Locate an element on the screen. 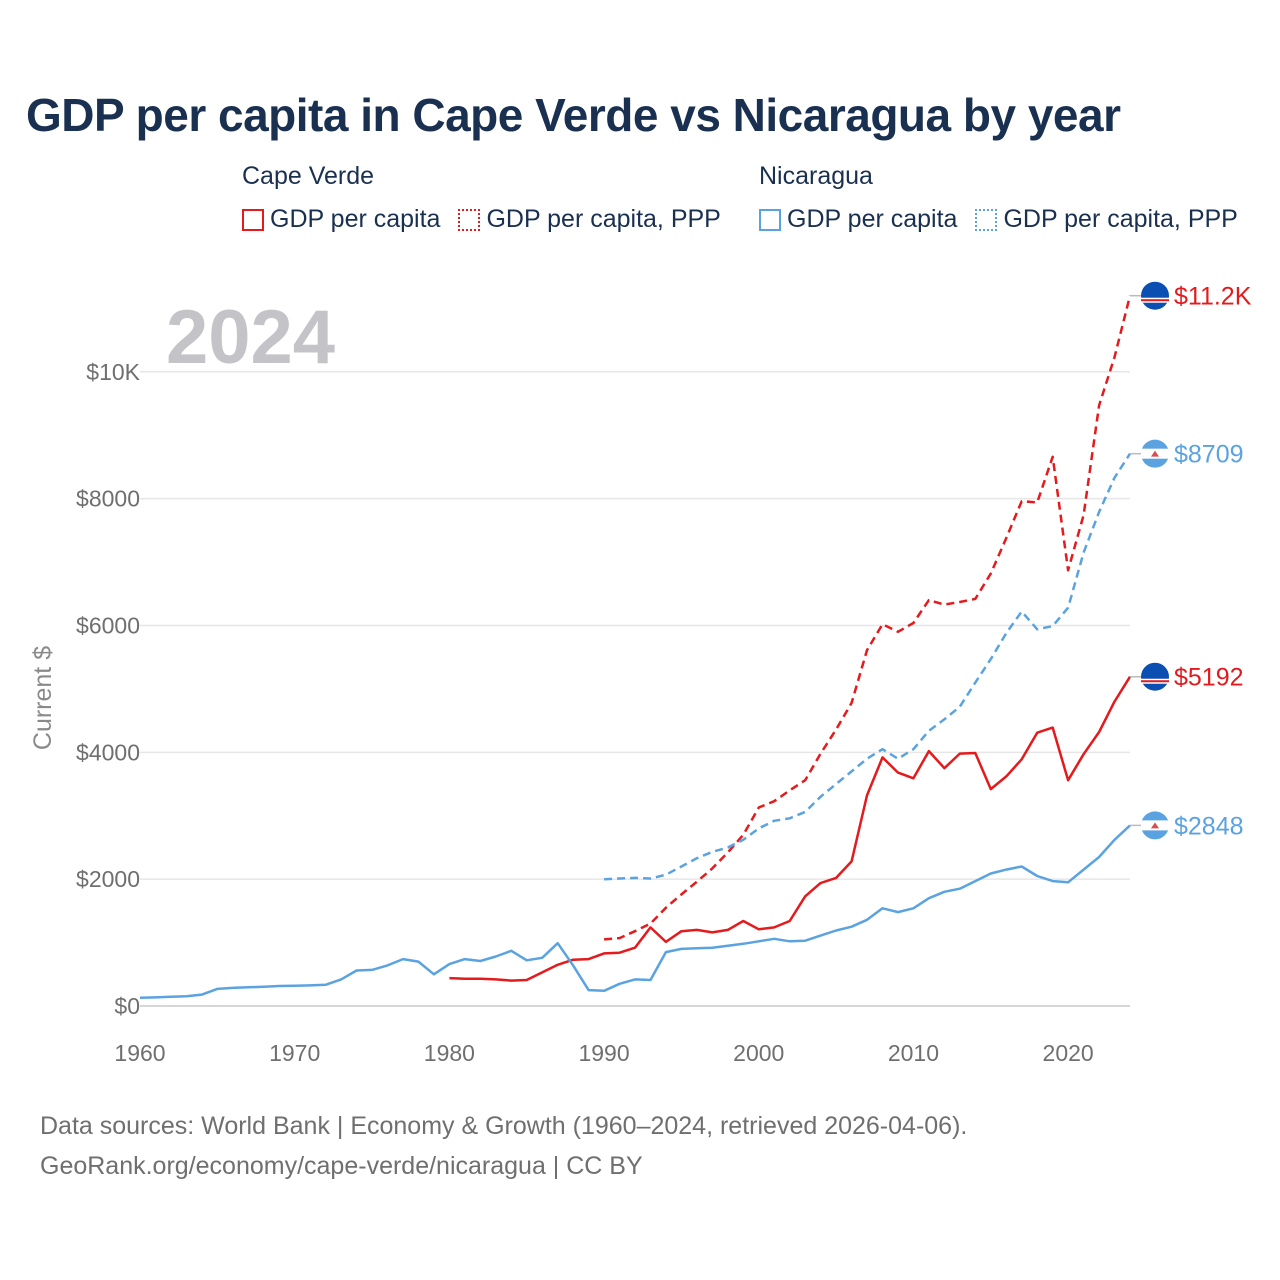  y-tick-label: $8000 is located at coordinates (108, 499).